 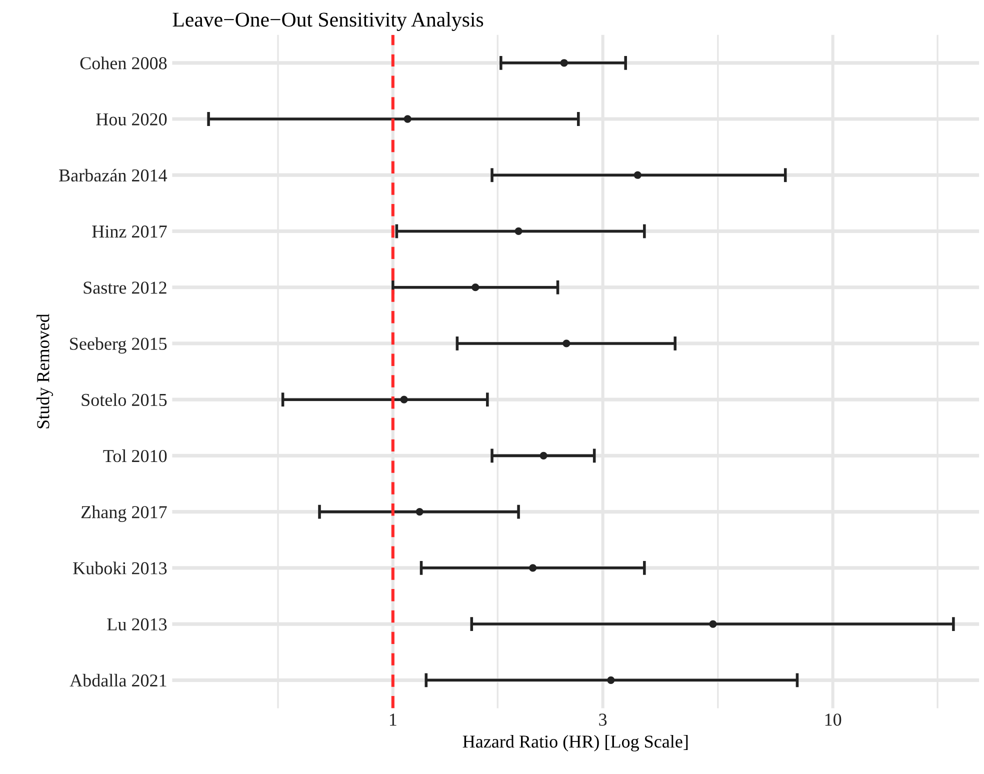 What do you see at coordinates (129, 231) in the screenshot?
I see `y-tick-label: Hinz 2017` at bounding box center [129, 231].